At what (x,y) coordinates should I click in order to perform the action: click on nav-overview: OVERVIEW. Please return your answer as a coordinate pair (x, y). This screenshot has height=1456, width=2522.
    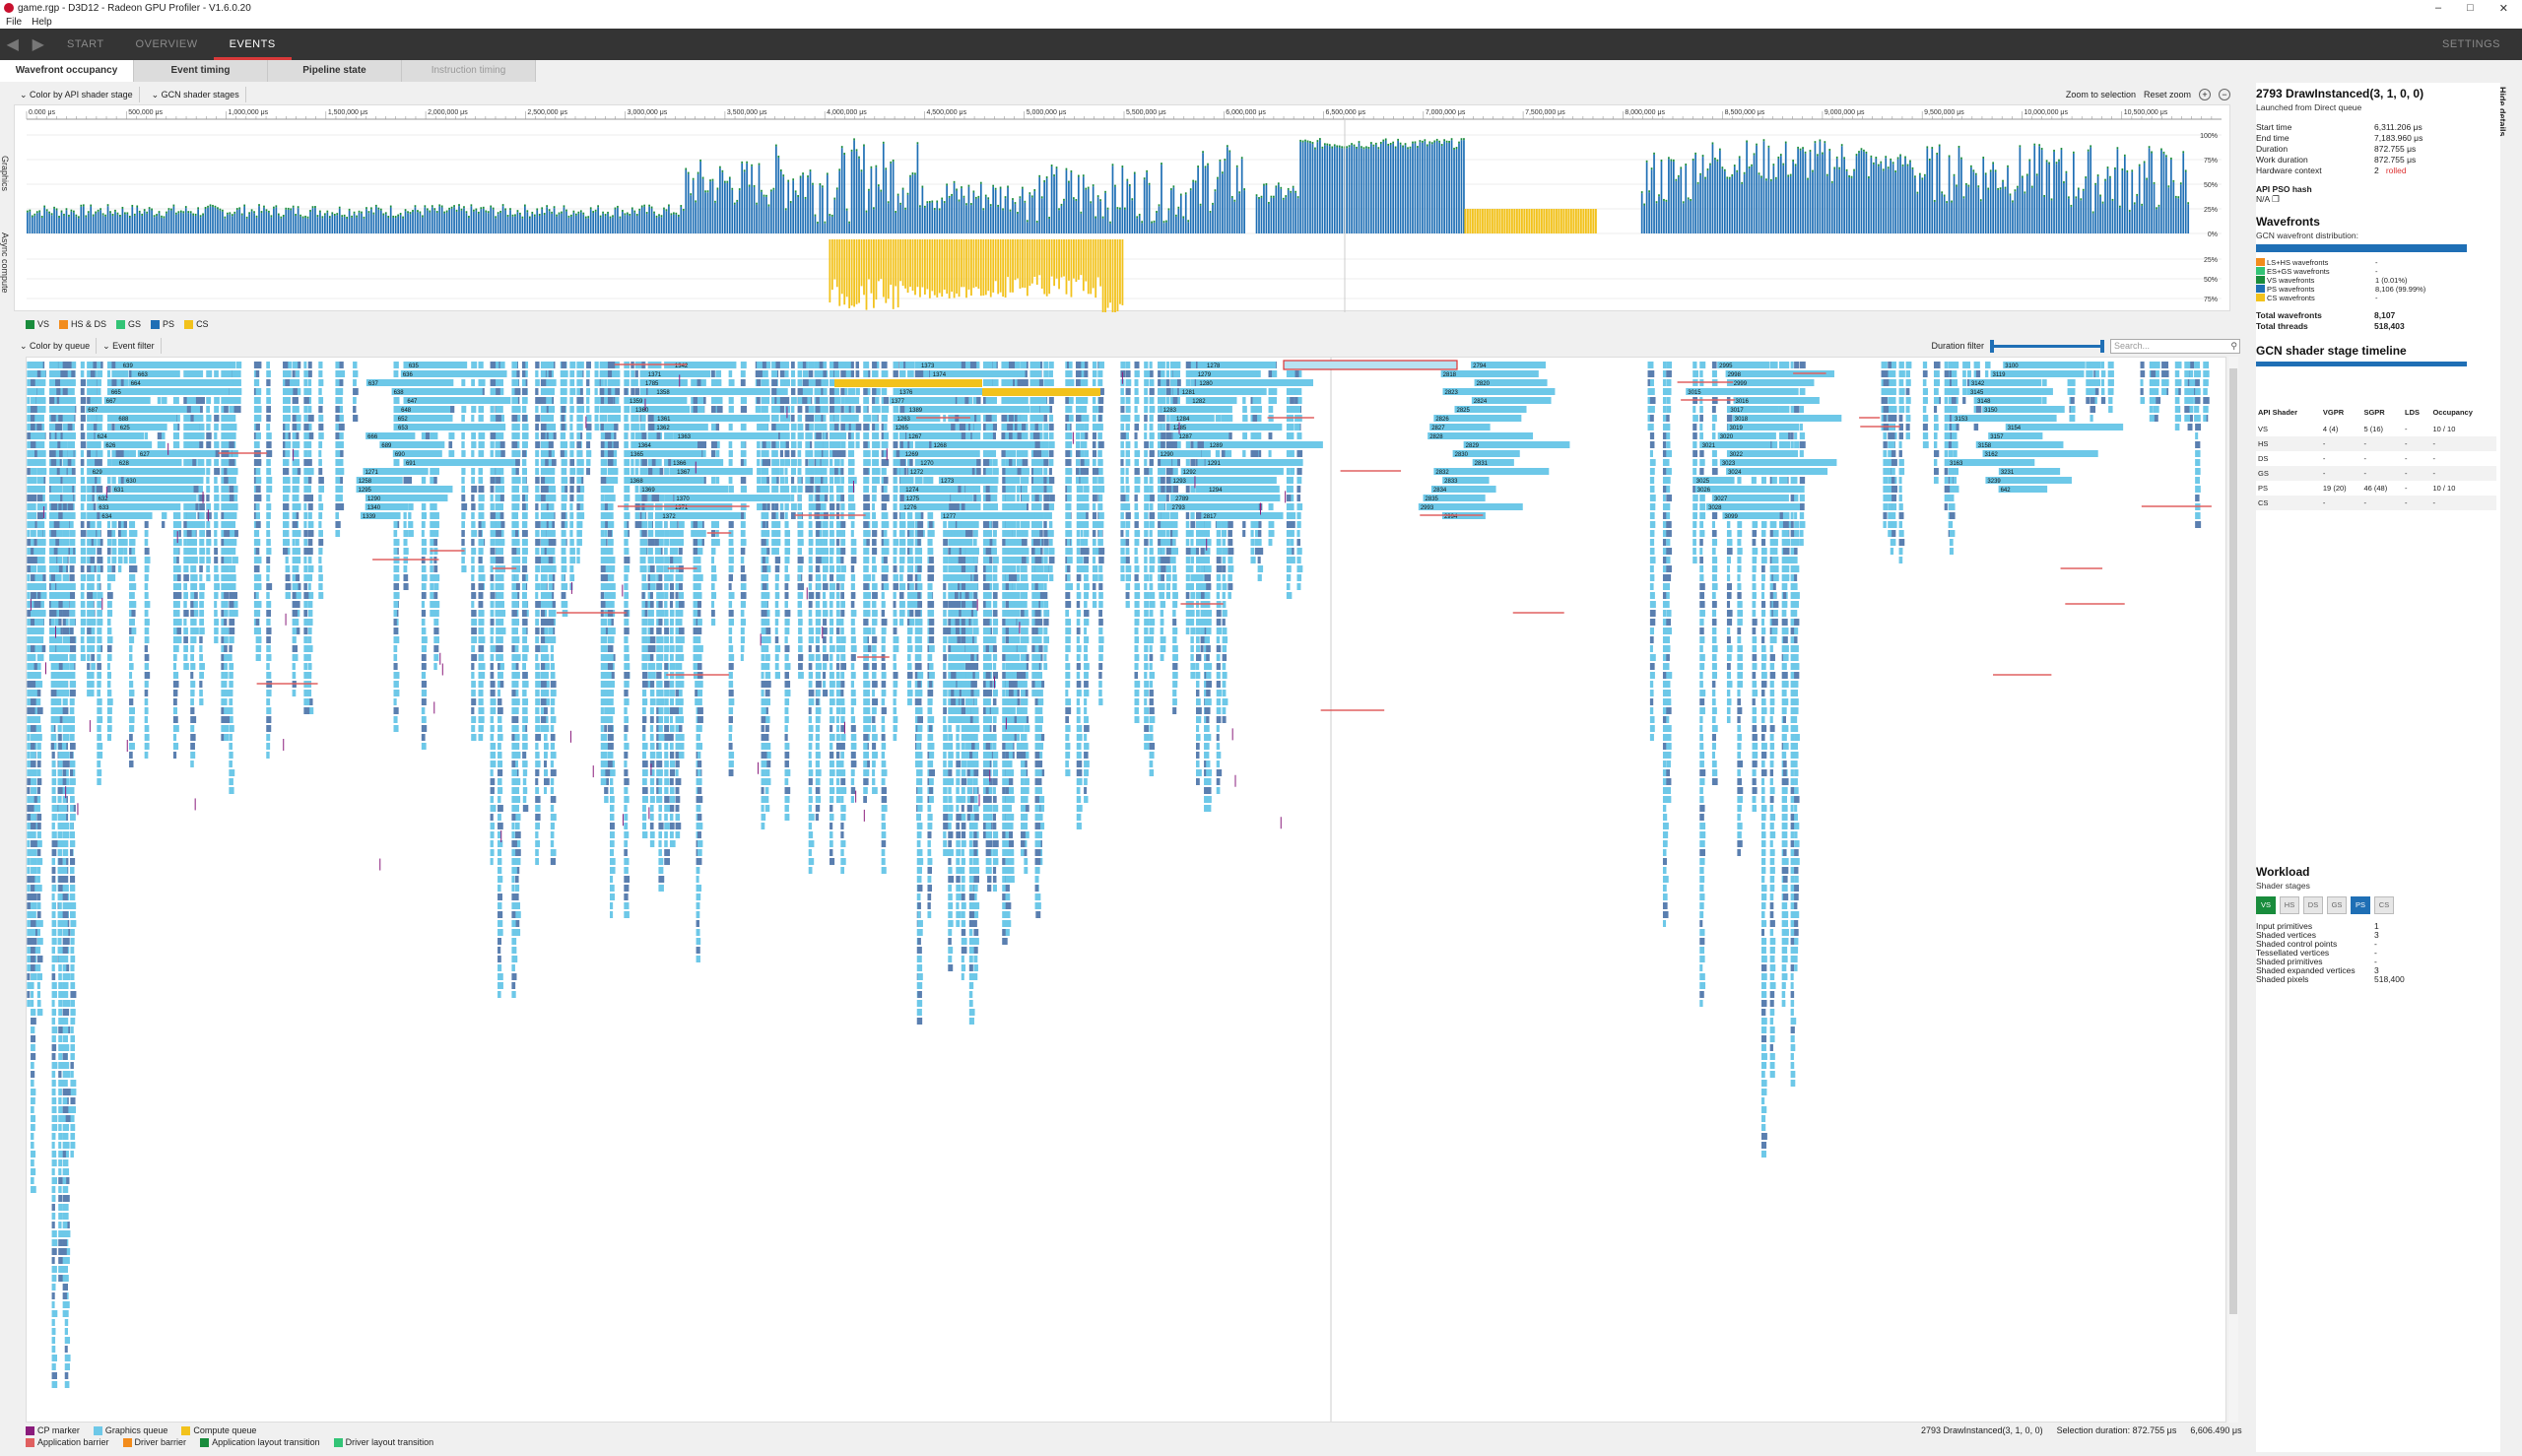
    Looking at the image, I should click on (166, 44).